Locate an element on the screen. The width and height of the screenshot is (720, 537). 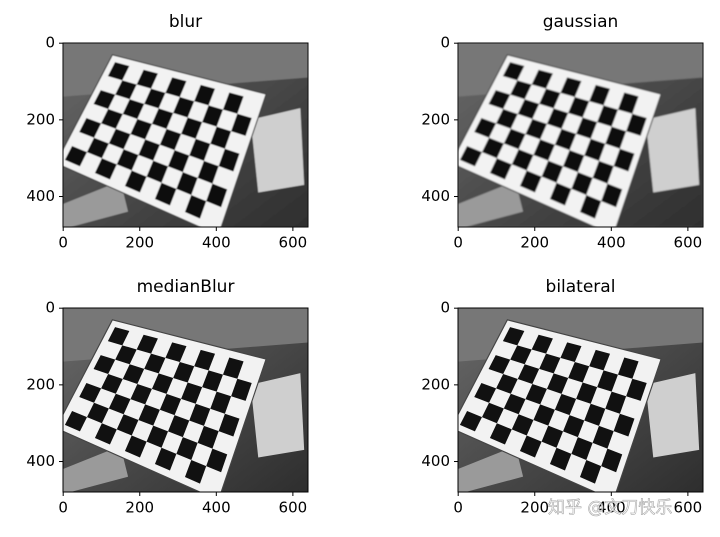
subplot-title: blur is located at coordinates (185, 22).